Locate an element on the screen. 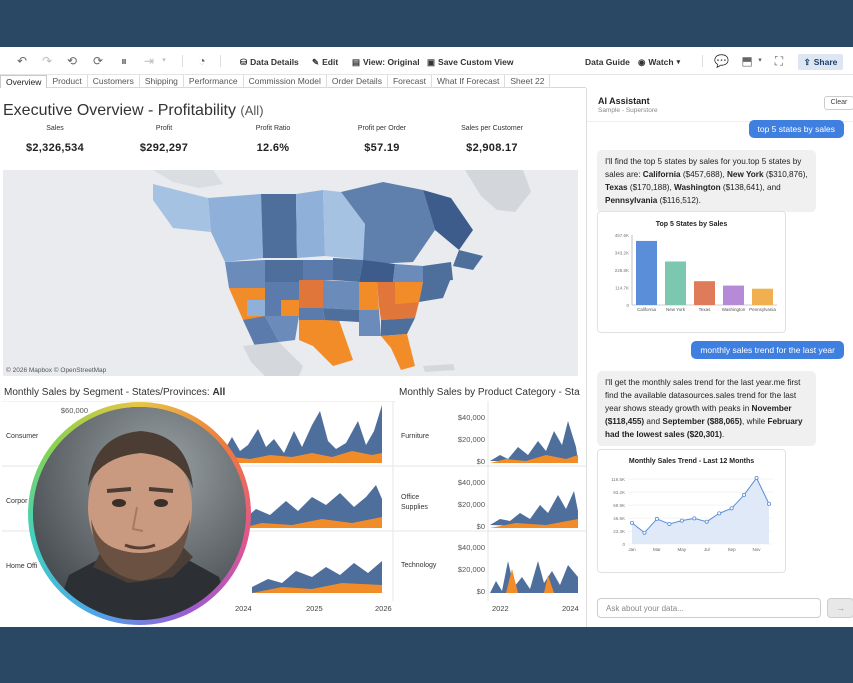 The width and height of the screenshot is (853, 683). share-button: ⇪ Share is located at coordinates (820, 62).